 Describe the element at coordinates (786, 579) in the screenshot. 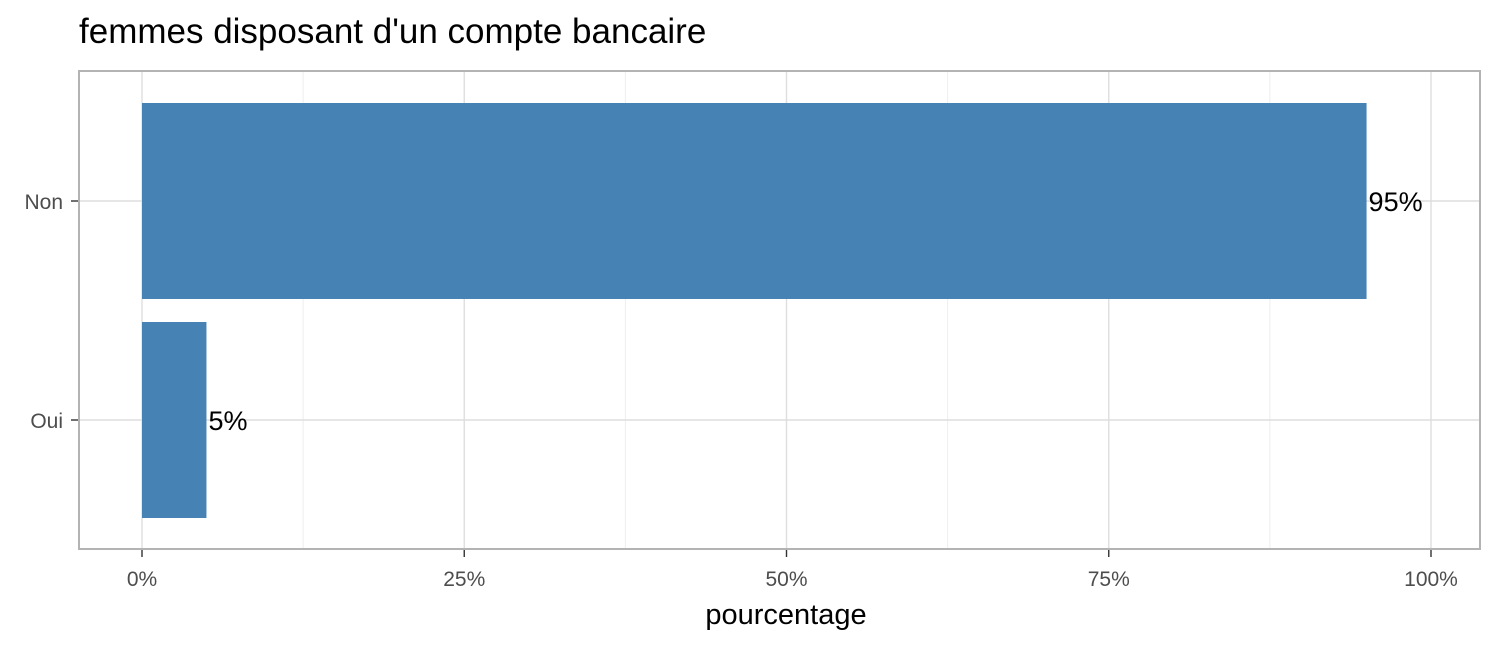

I see `x-tick-label: 50%` at that location.